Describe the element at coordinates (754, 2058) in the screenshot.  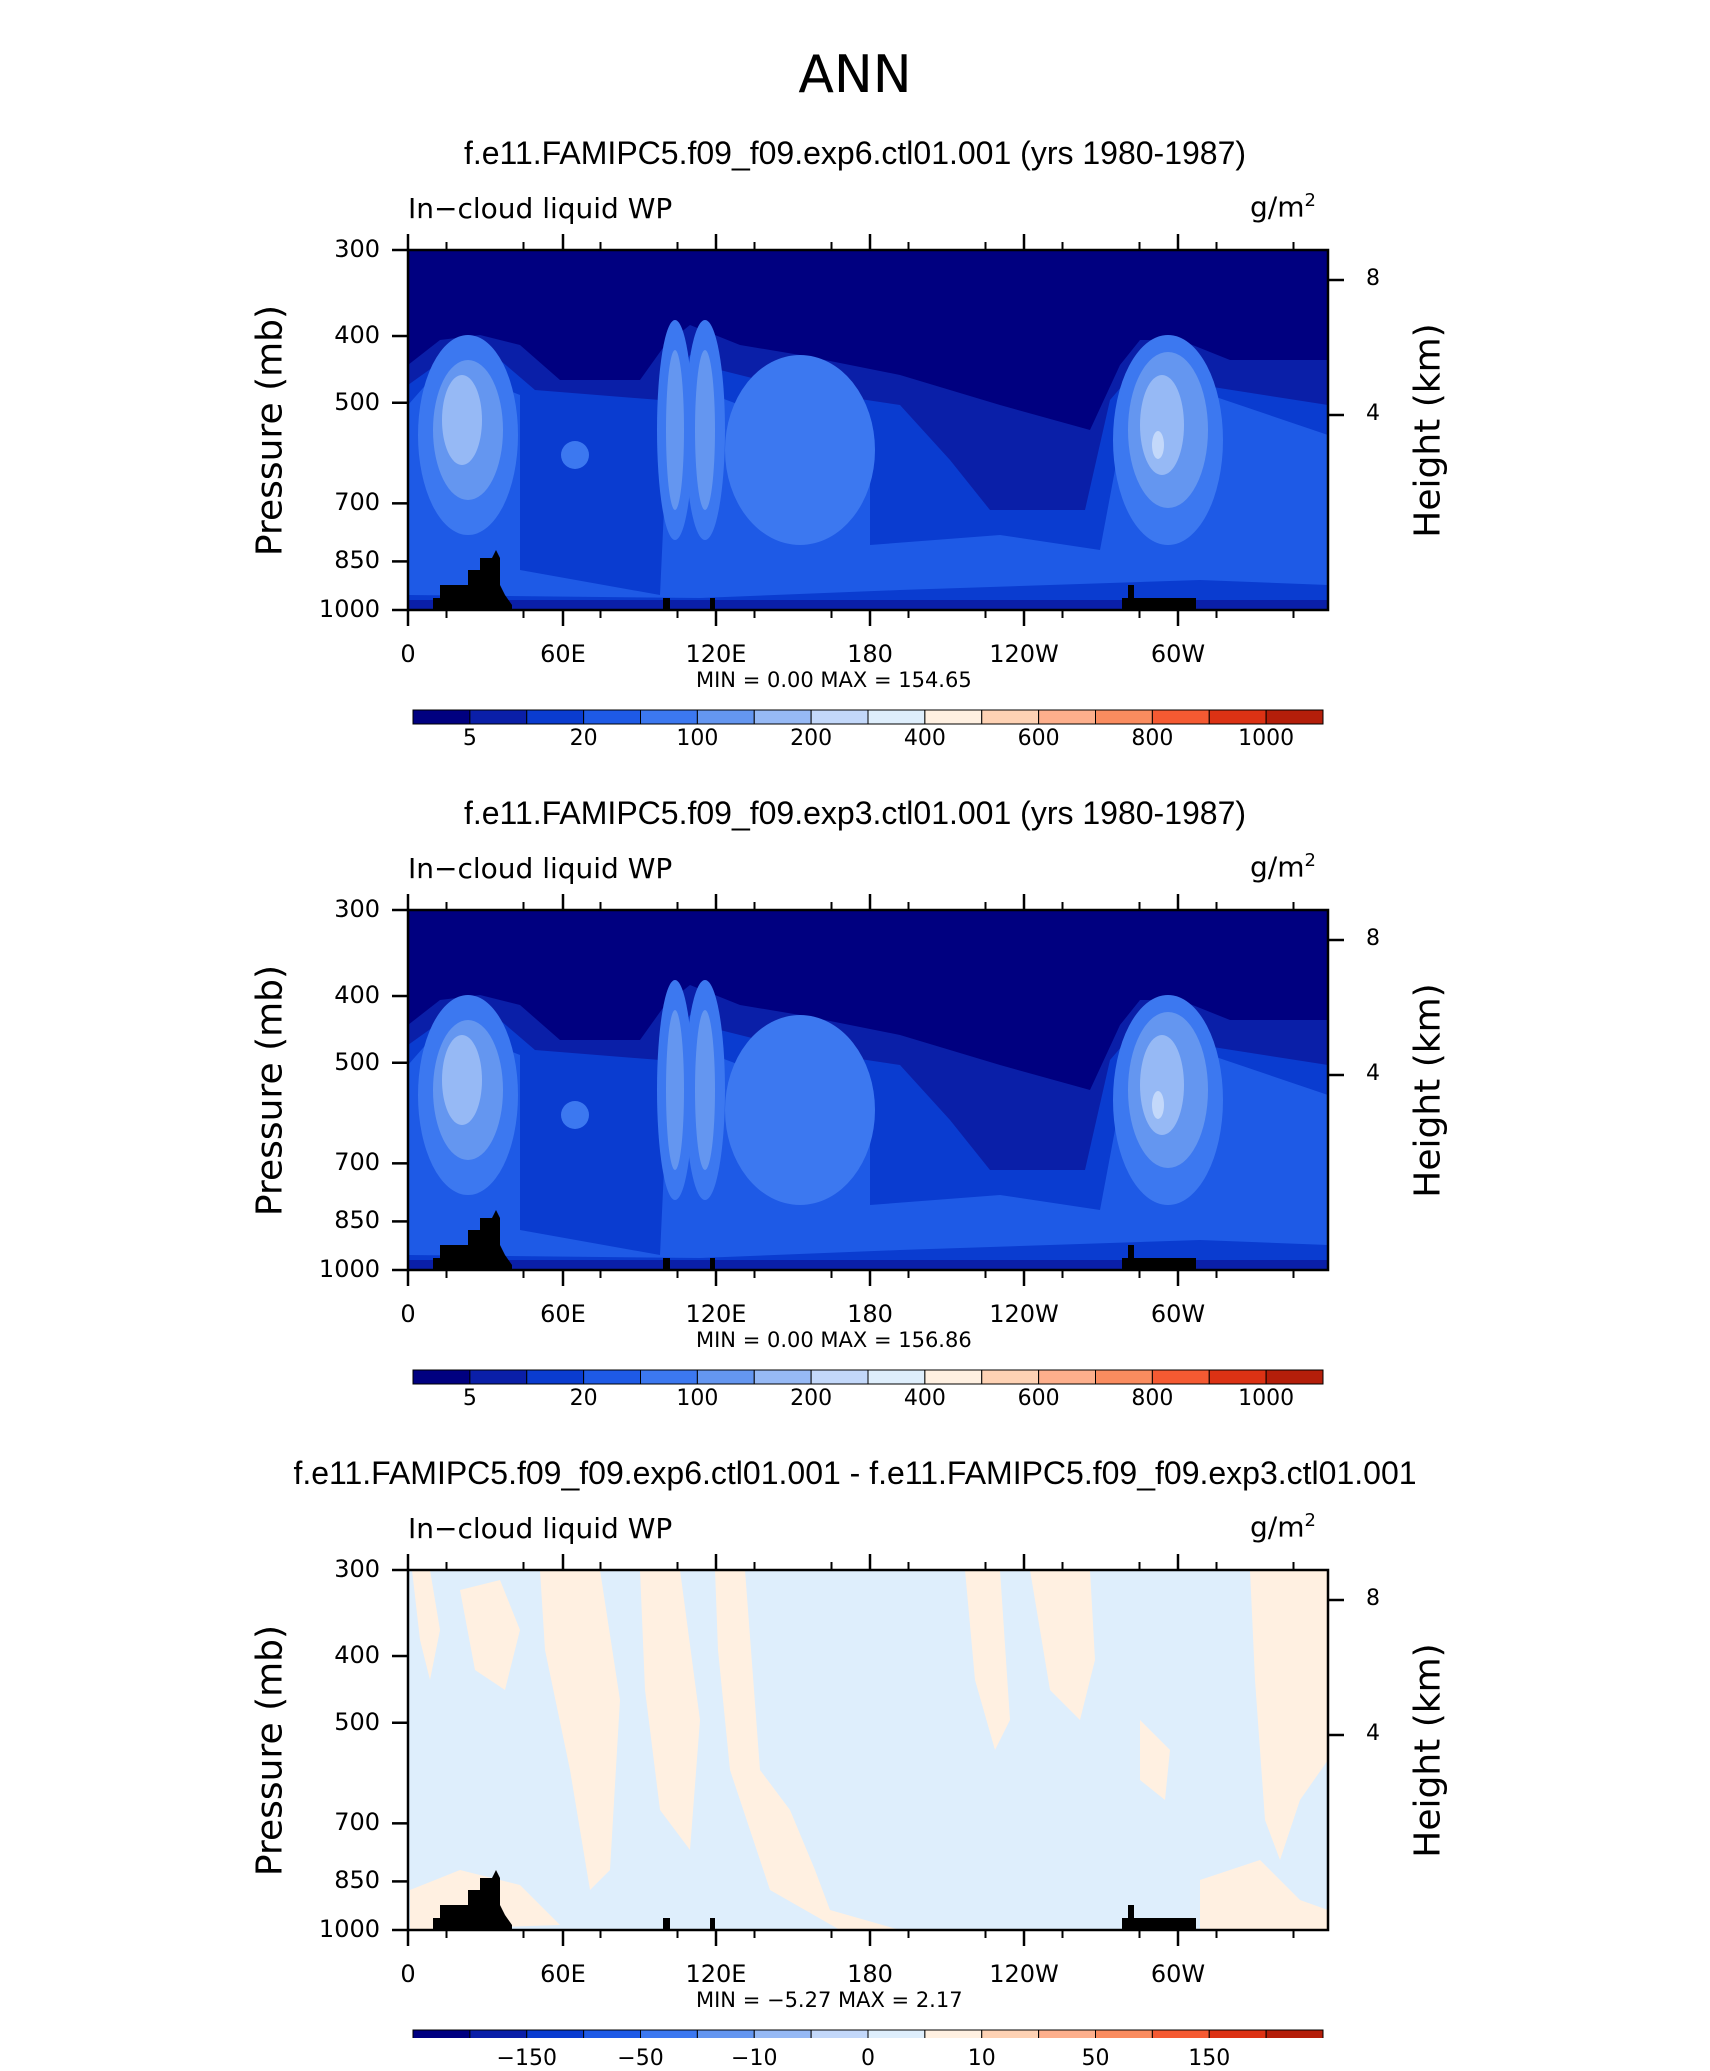
I see `colorbar-label-text: −10` at that location.